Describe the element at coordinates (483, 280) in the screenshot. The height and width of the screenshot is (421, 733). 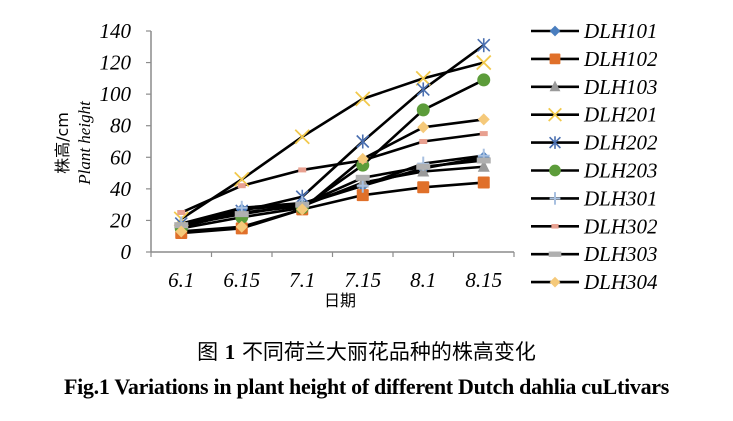
I see `x-tick-label: 8.15` at that location.